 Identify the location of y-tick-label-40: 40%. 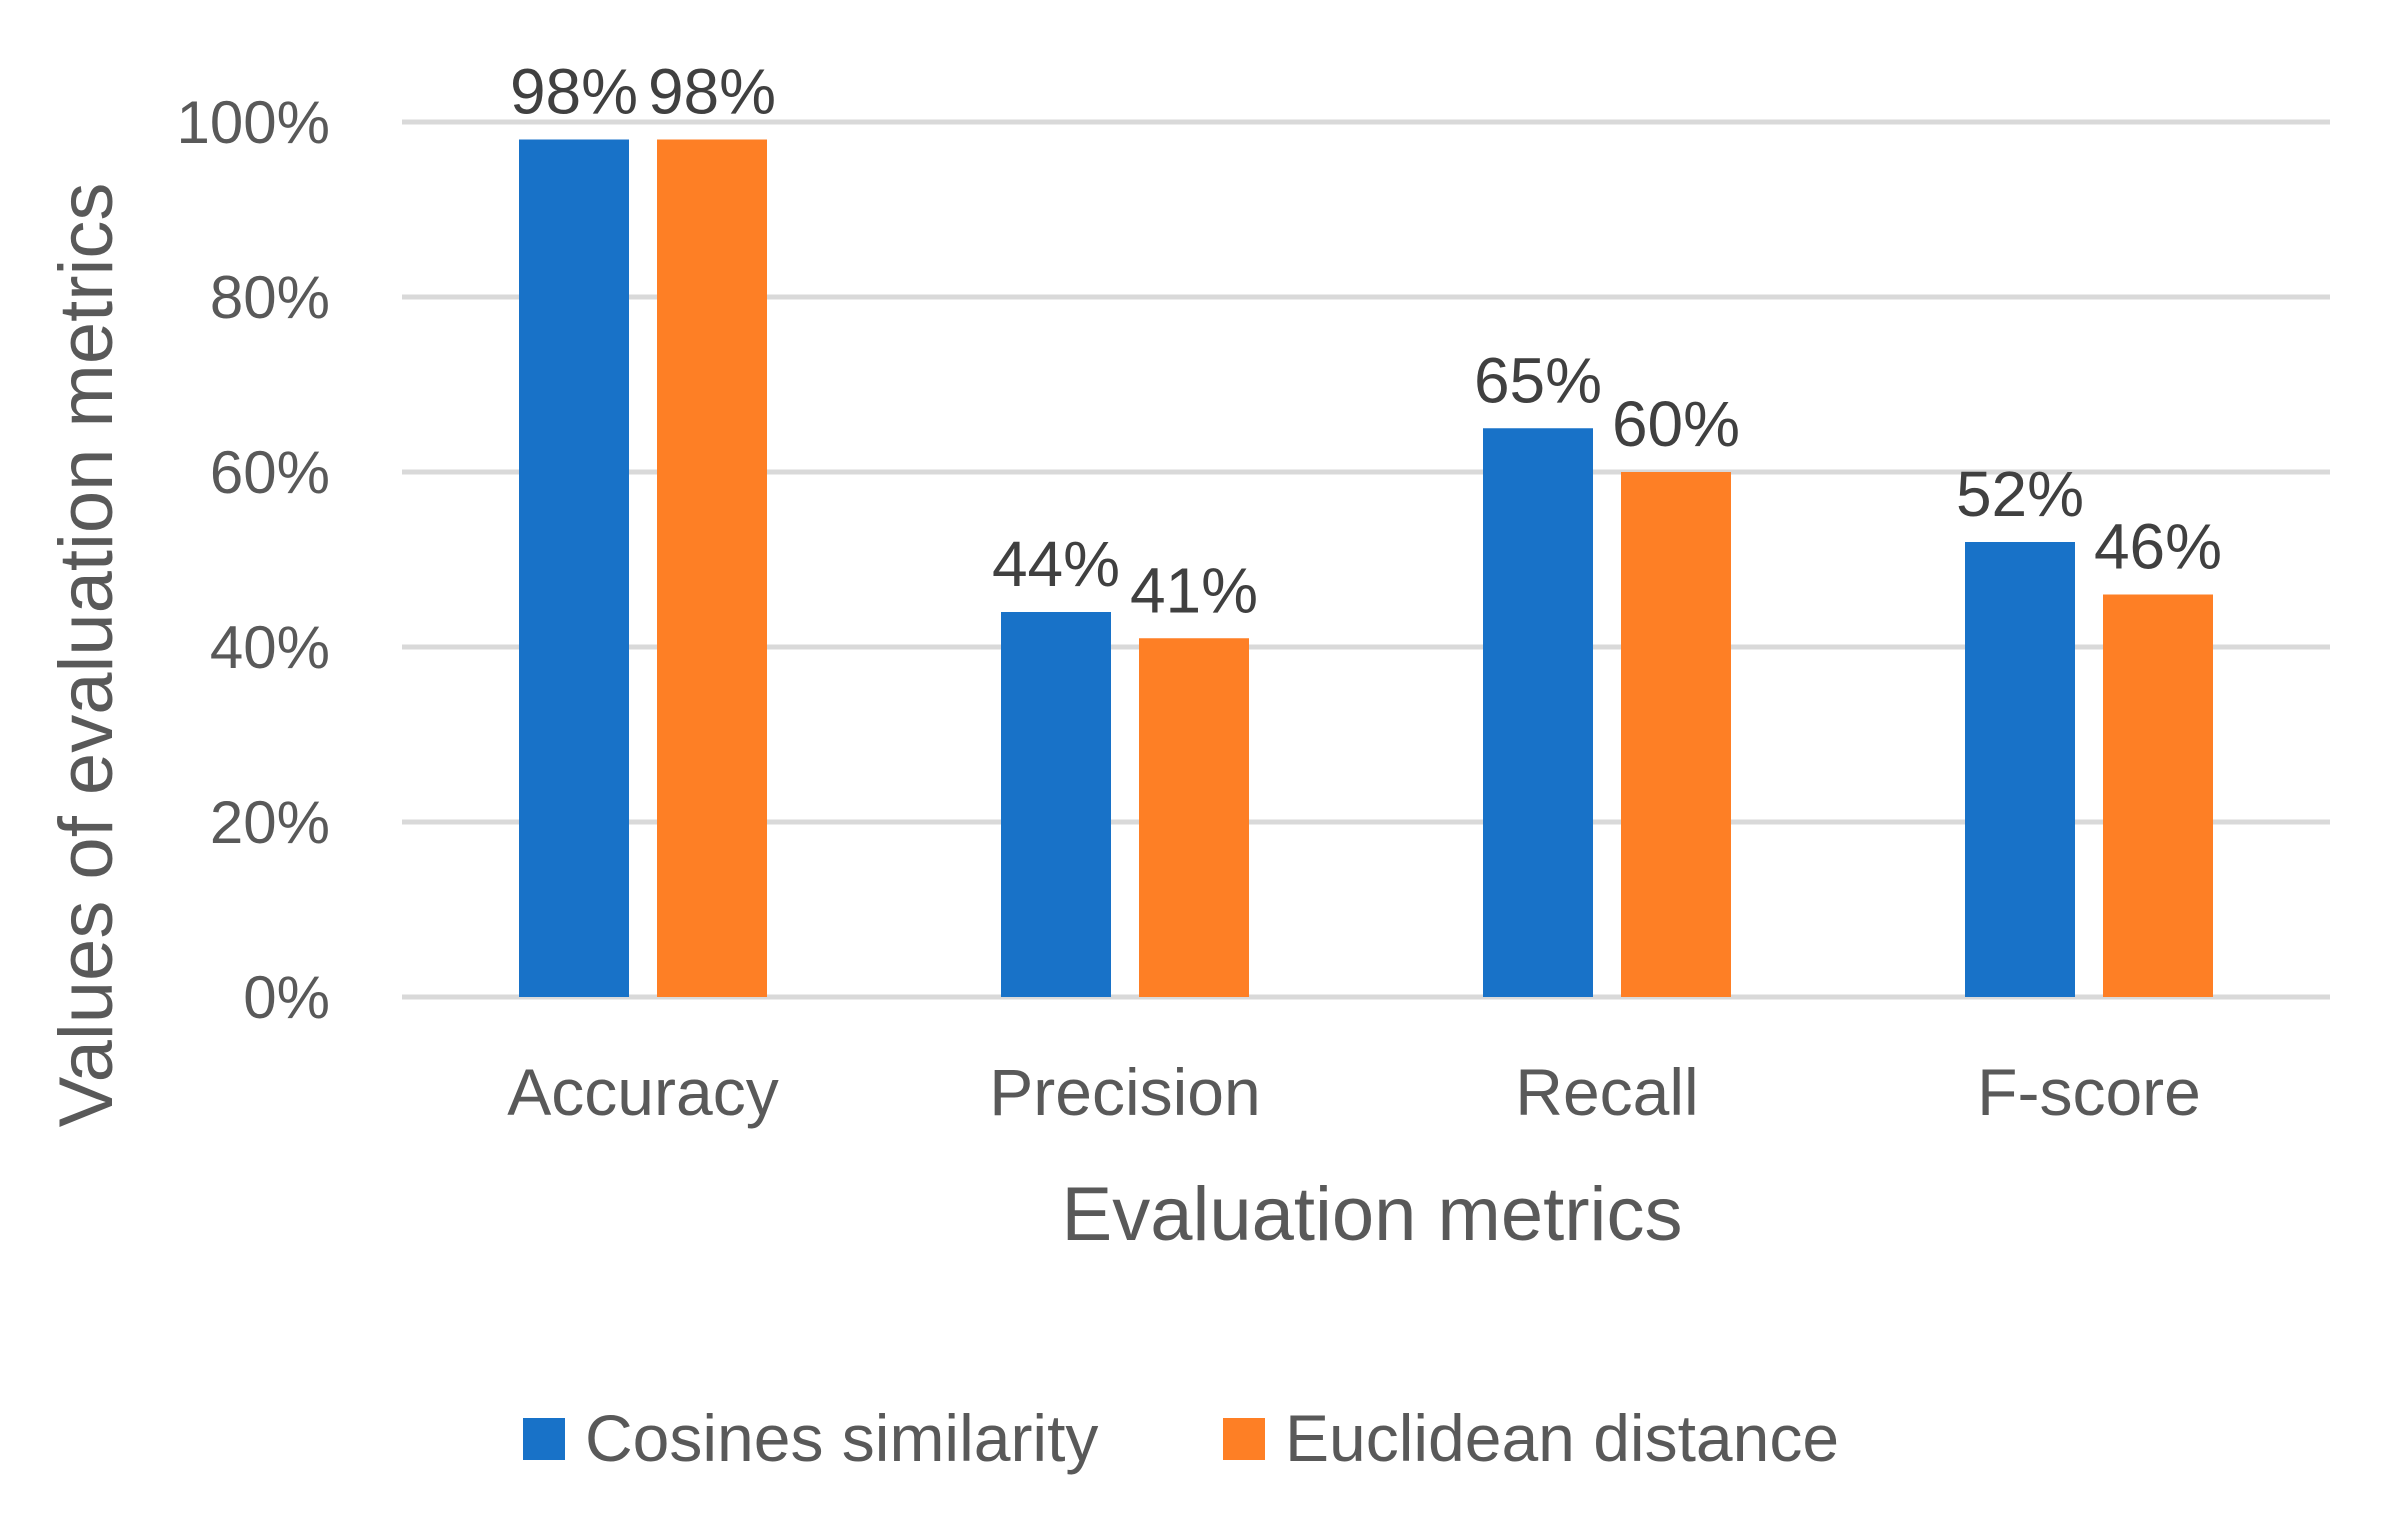
(270, 647).